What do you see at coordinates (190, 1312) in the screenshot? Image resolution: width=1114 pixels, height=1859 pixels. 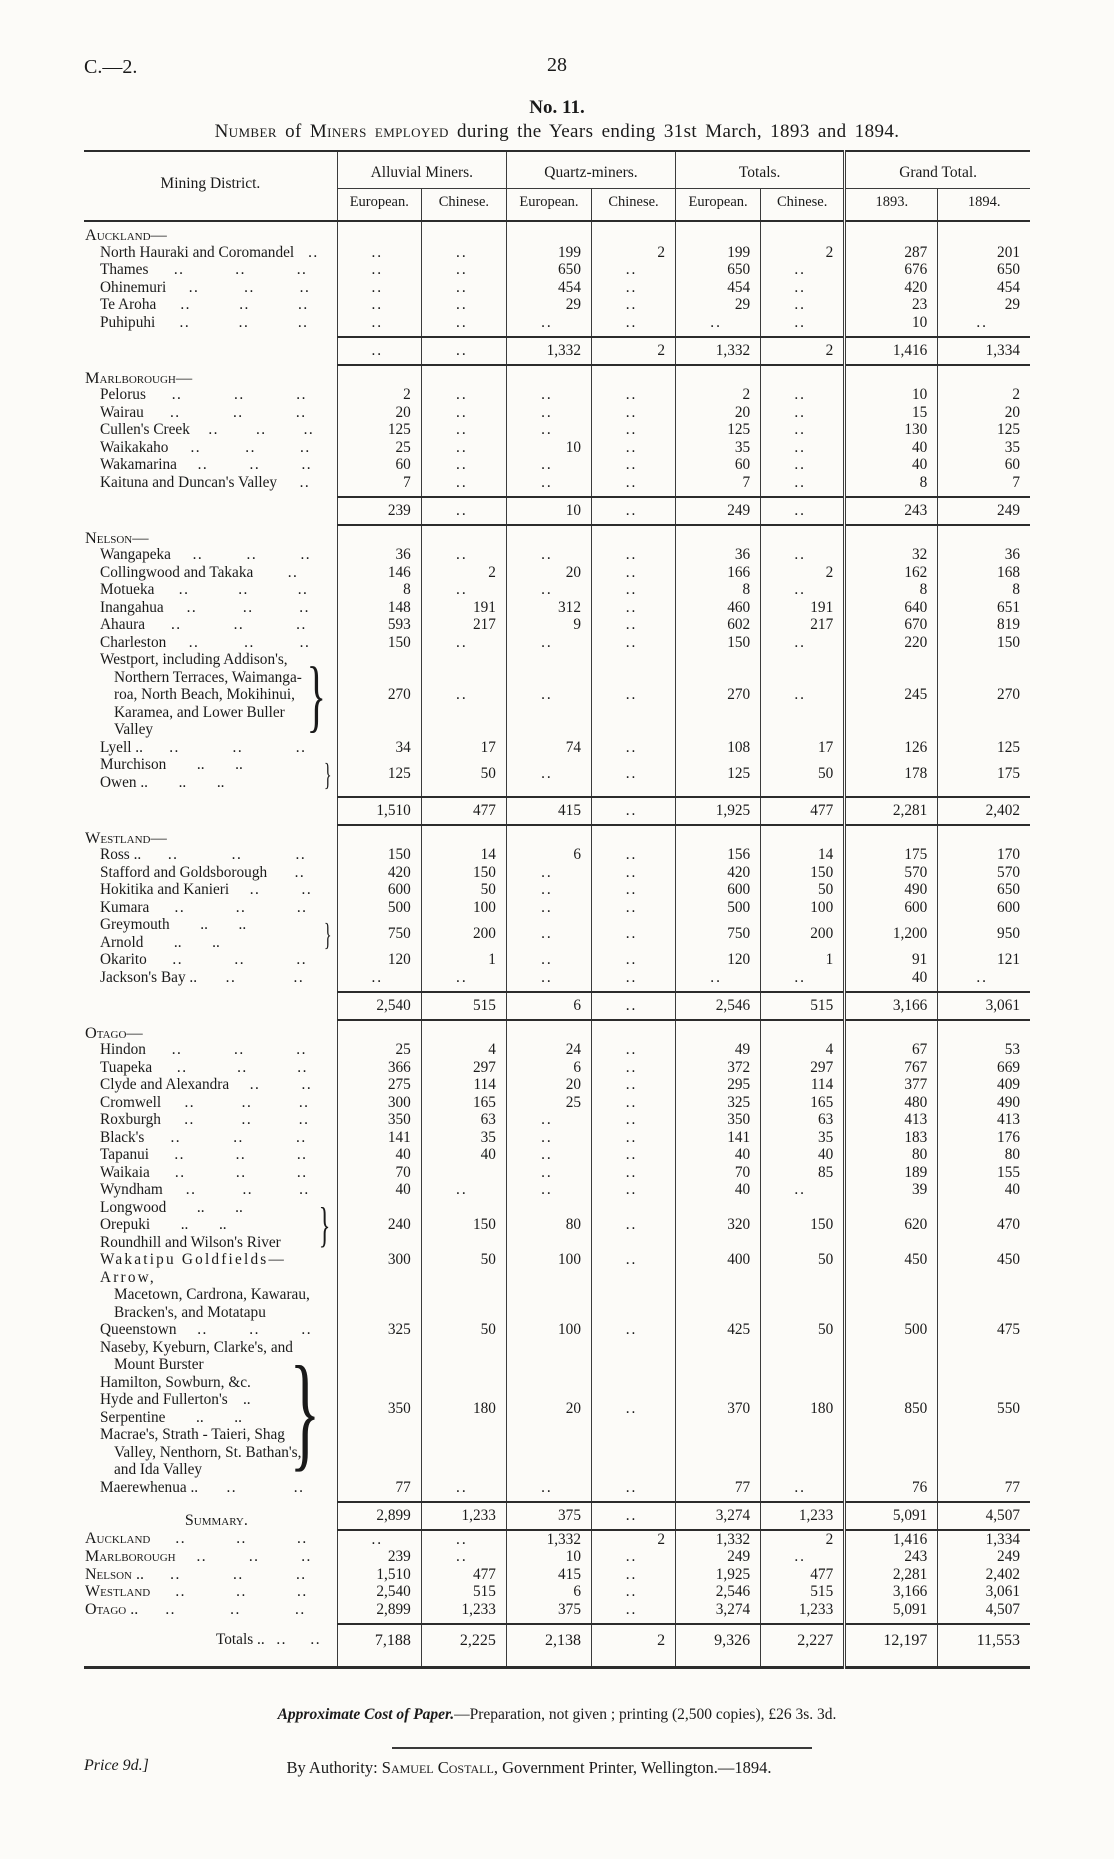 I see `district-name-line: Bracken's, and Motatapu` at bounding box center [190, 1312].